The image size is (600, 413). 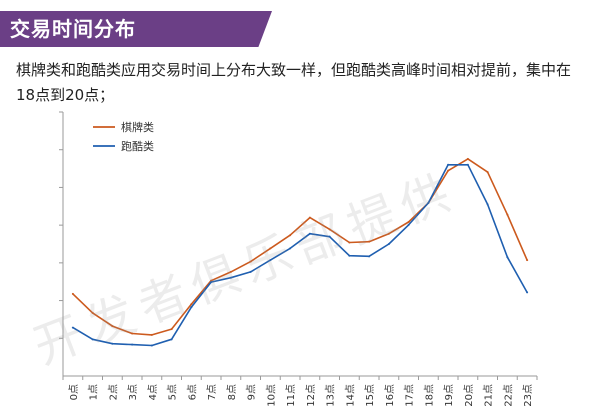 I want to click on section-banner: 交易时间分布, so click(x=136, y=29).